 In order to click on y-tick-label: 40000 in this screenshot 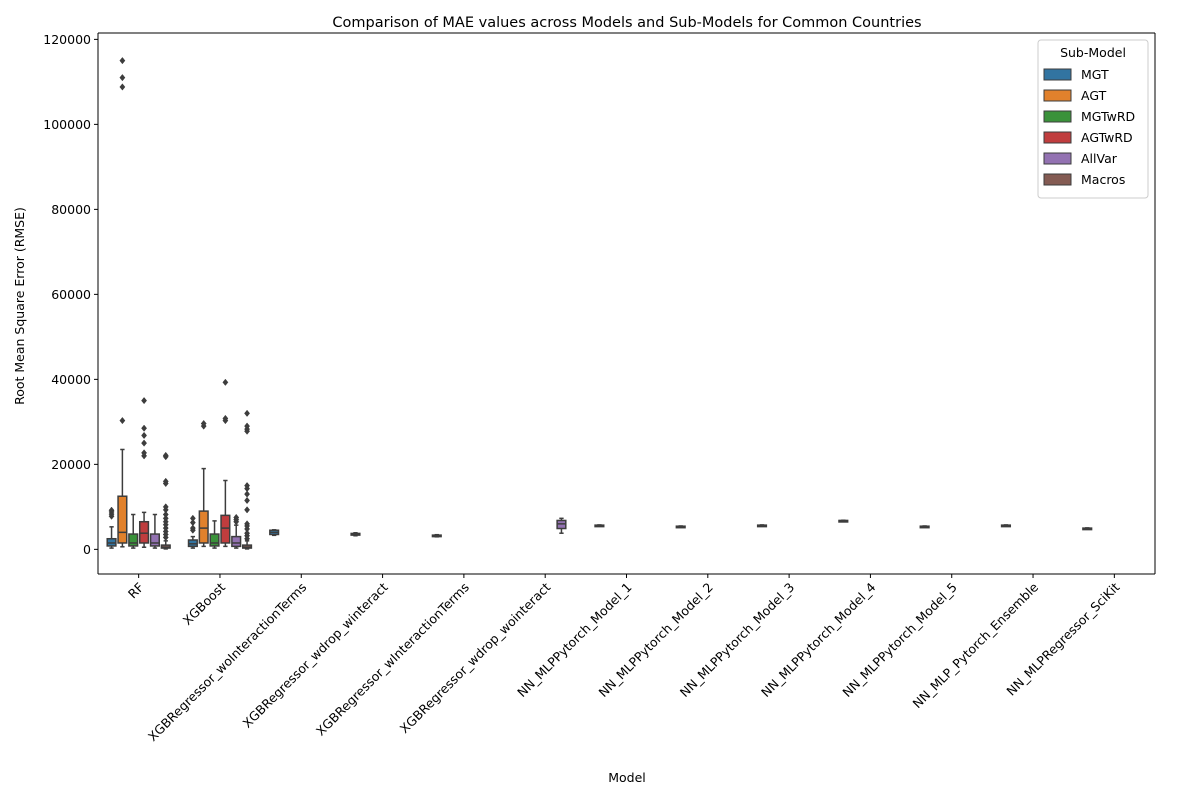, I will do `click(71, 379)`.